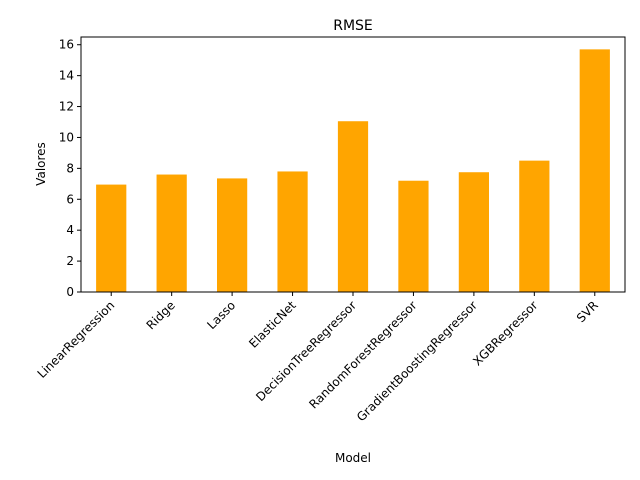 The image size is (640, 480). Describe the element at coordinates (70, 230) in the screenshot. I see `y-tick-label: 4` at that location.